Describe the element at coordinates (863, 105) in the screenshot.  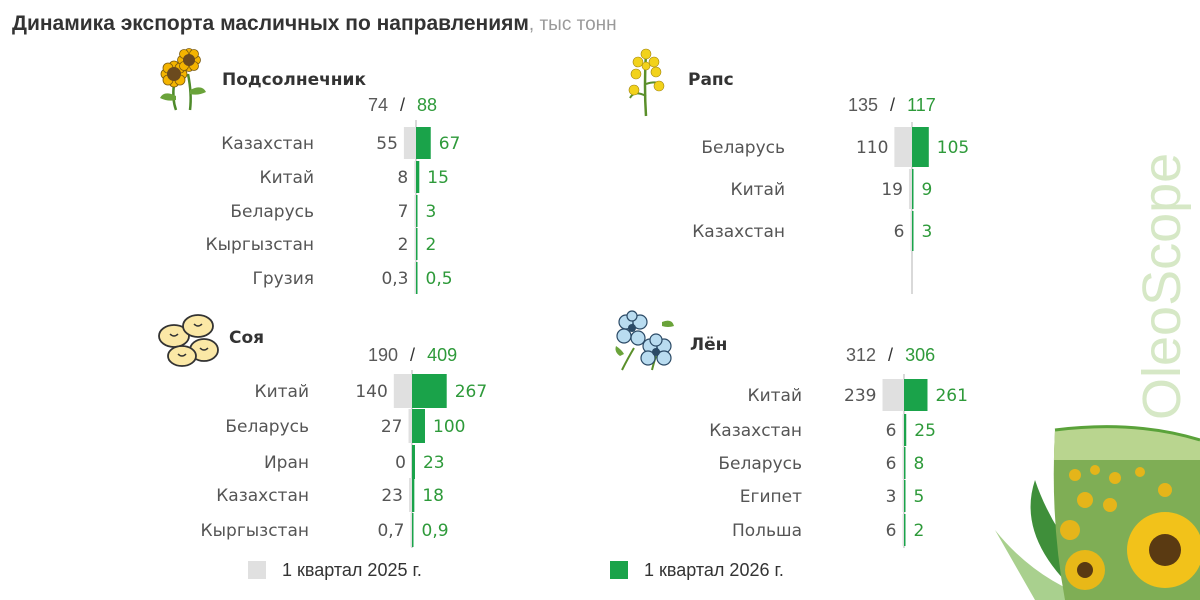
I see `total-2025: 135` at that location.